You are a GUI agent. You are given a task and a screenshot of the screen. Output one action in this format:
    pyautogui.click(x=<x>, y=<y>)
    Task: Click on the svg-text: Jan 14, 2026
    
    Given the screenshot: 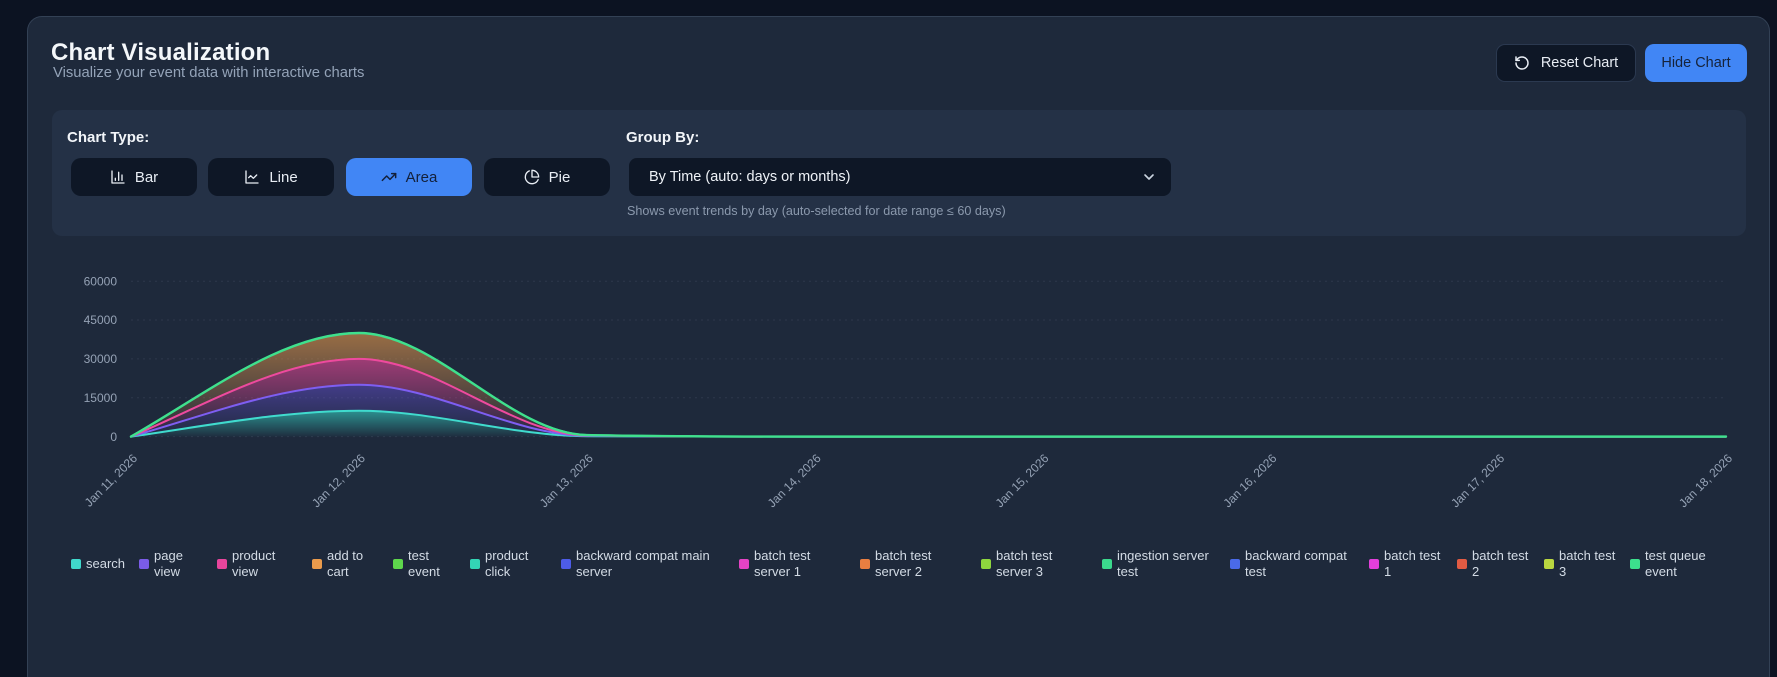 What is the action you would take?
    pyautogui.click(x=794, y=480)
    